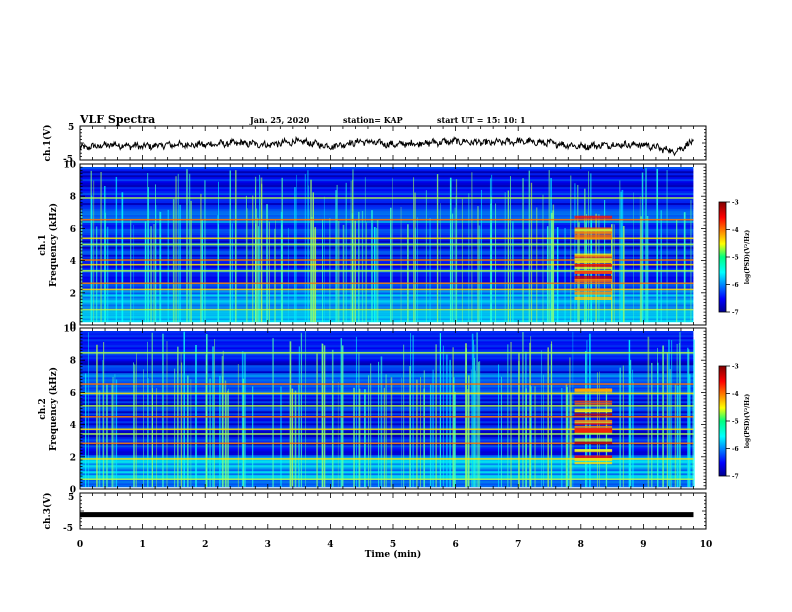 This screenshot has height=612, width=792. What do you see at coordinates (71, 498) in the screenshot?
I see `ch3-ytick-top: 5` at bounding box center [71, 498].